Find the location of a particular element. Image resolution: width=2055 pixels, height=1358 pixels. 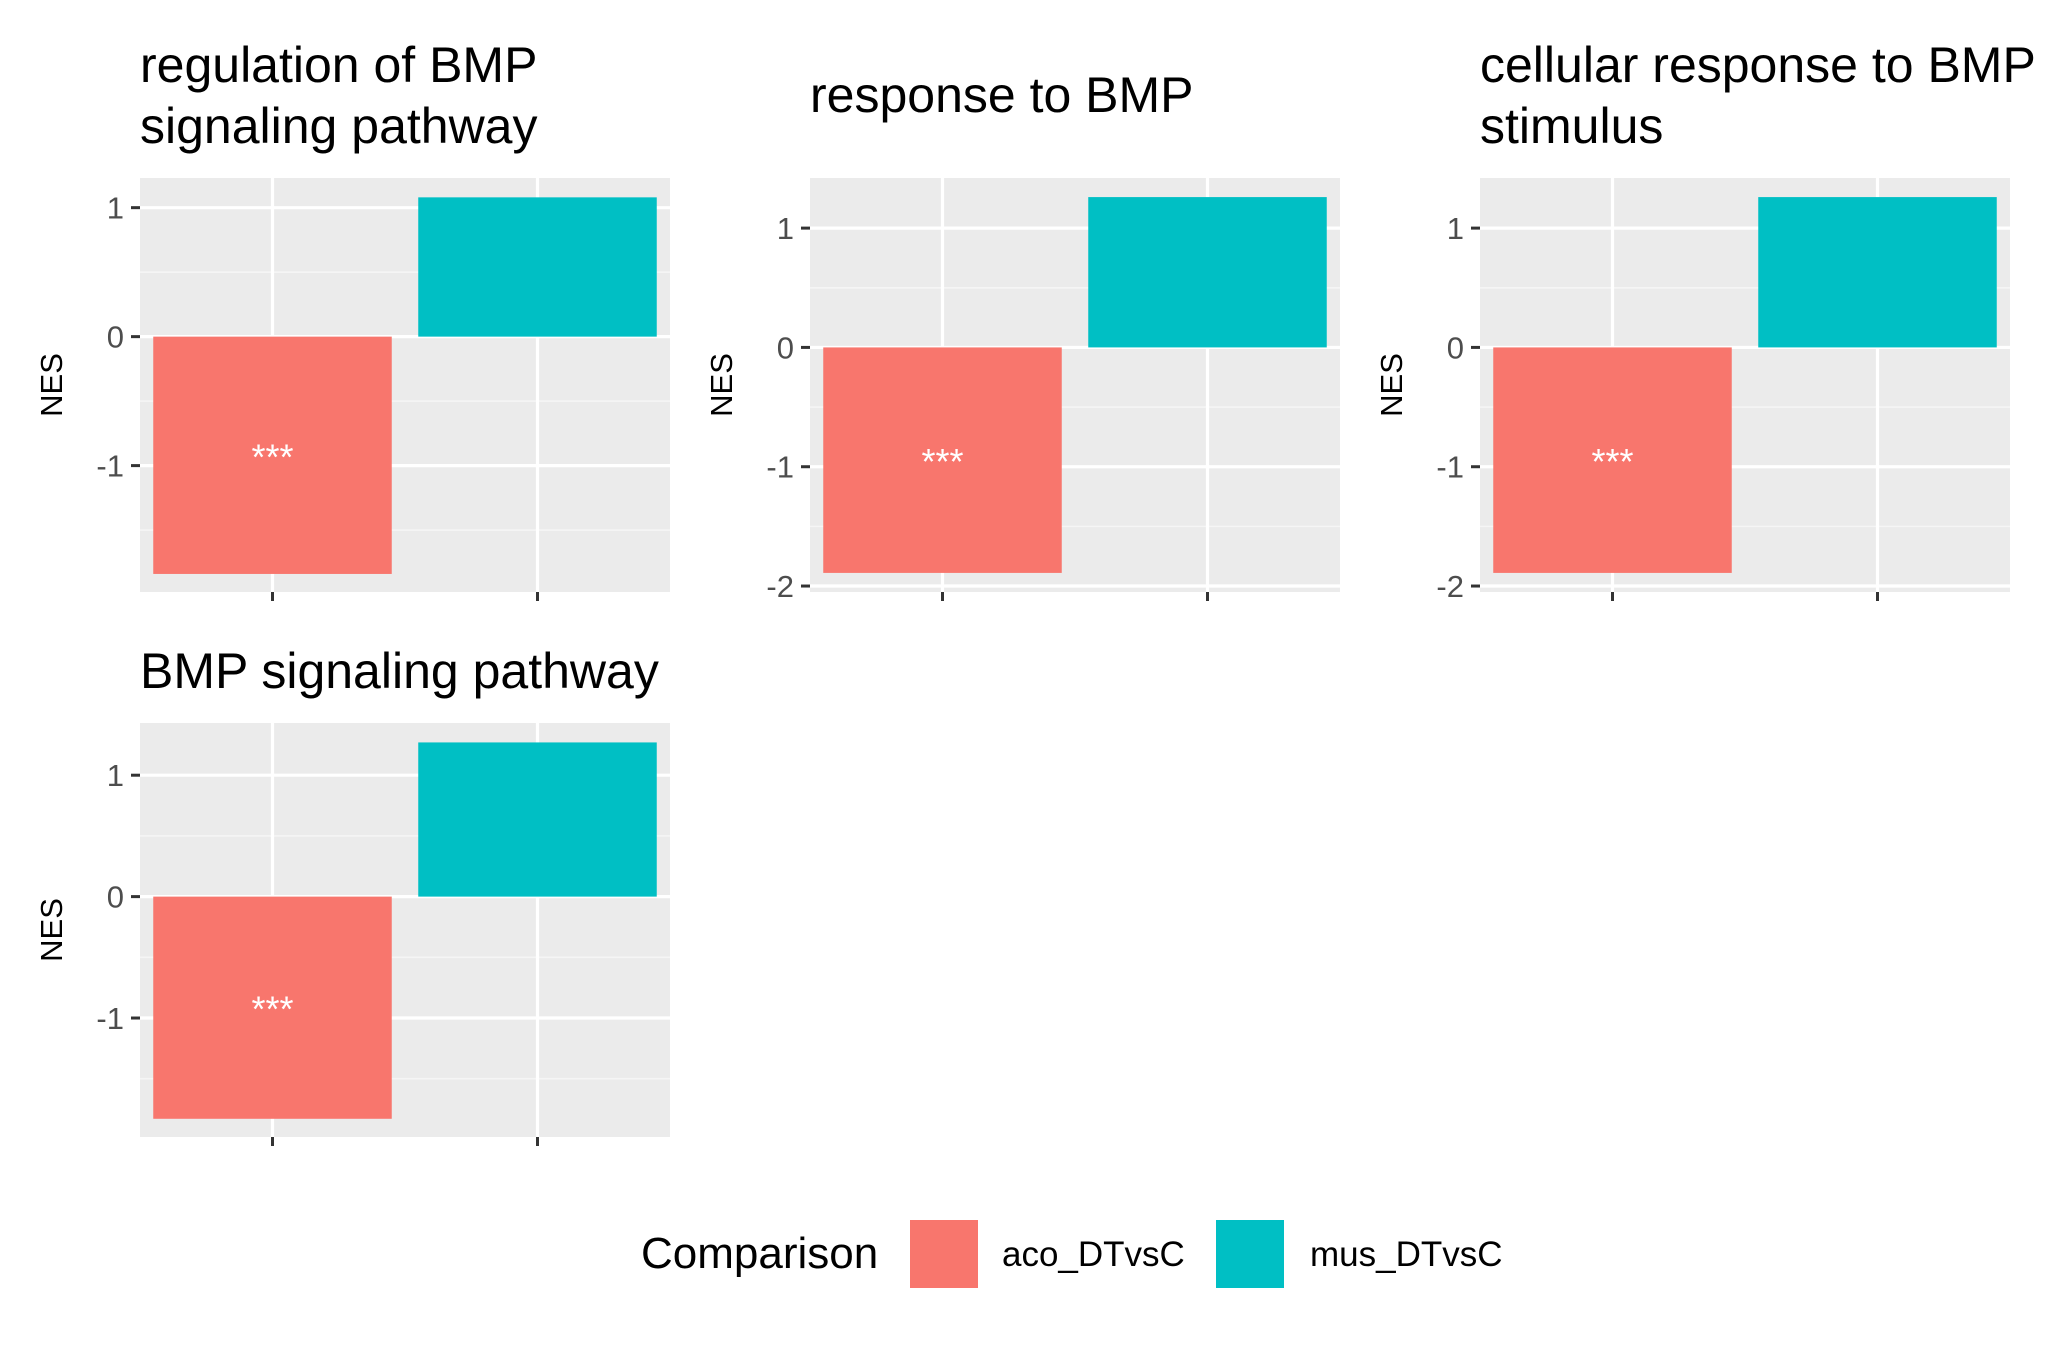

panel-title-line: cellular response to BMP is located at coordinates (1758, 65).